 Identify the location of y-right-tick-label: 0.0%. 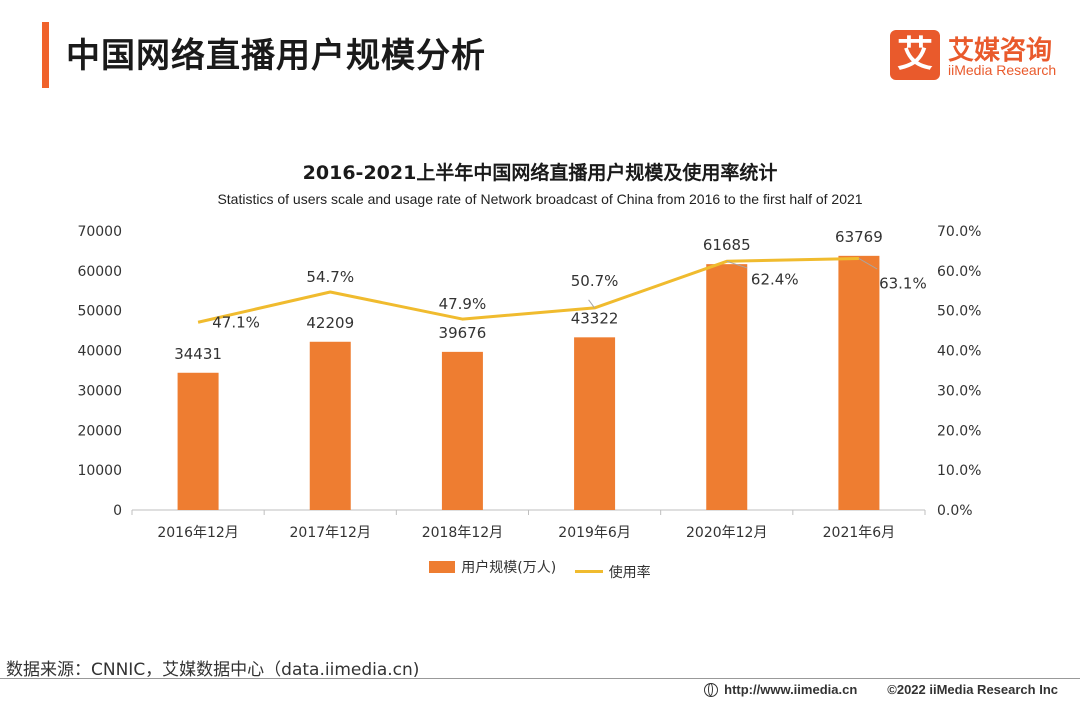
(955, 511).